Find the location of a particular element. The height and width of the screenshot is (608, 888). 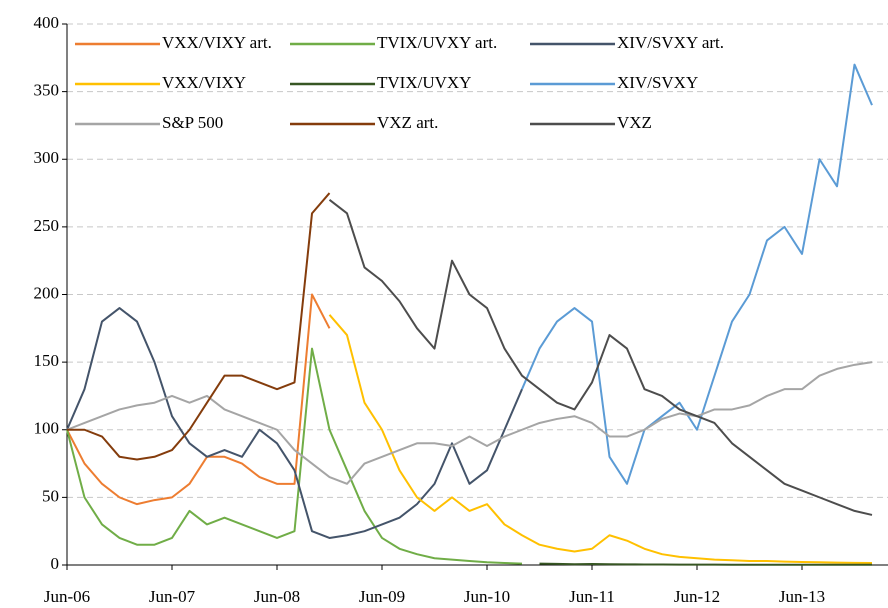

x-tick-label: Jun-08 is located at coordinates (277, 596).